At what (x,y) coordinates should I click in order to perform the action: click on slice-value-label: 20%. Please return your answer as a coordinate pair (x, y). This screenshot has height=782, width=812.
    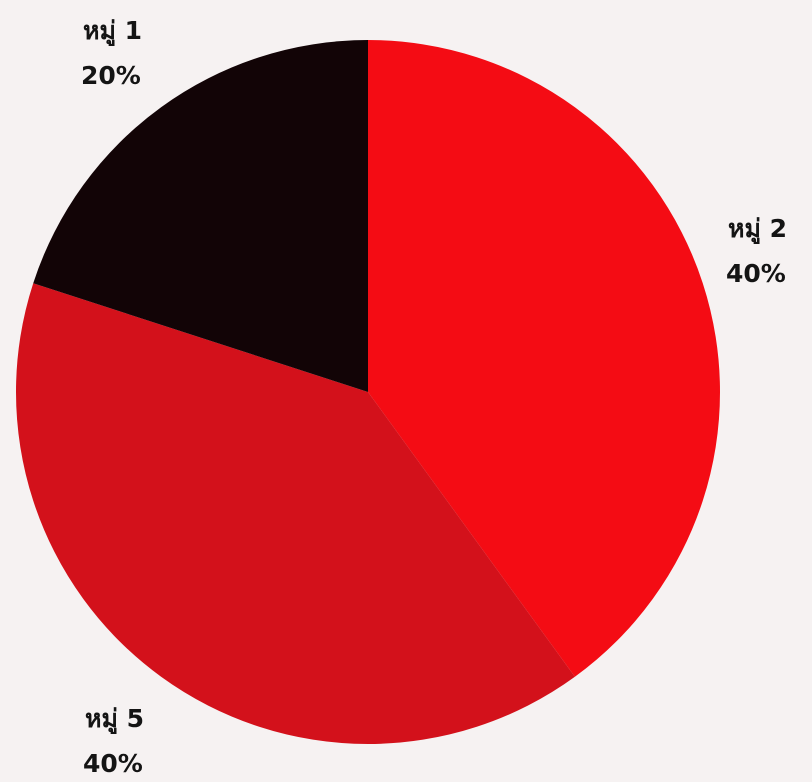
    Looking at the image, I should click on (111, 75).